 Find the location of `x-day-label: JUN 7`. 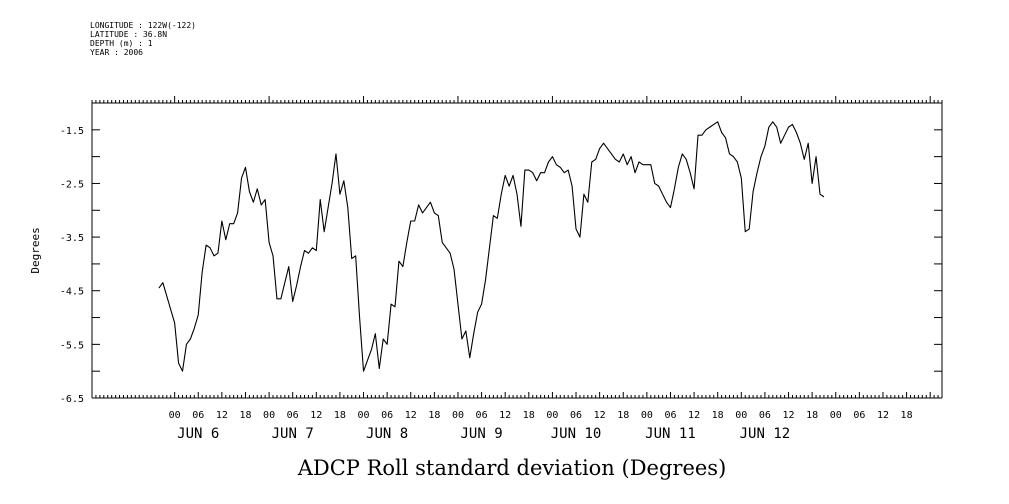

x-day-label: JUN 7 is located at coordinates (293, 434).